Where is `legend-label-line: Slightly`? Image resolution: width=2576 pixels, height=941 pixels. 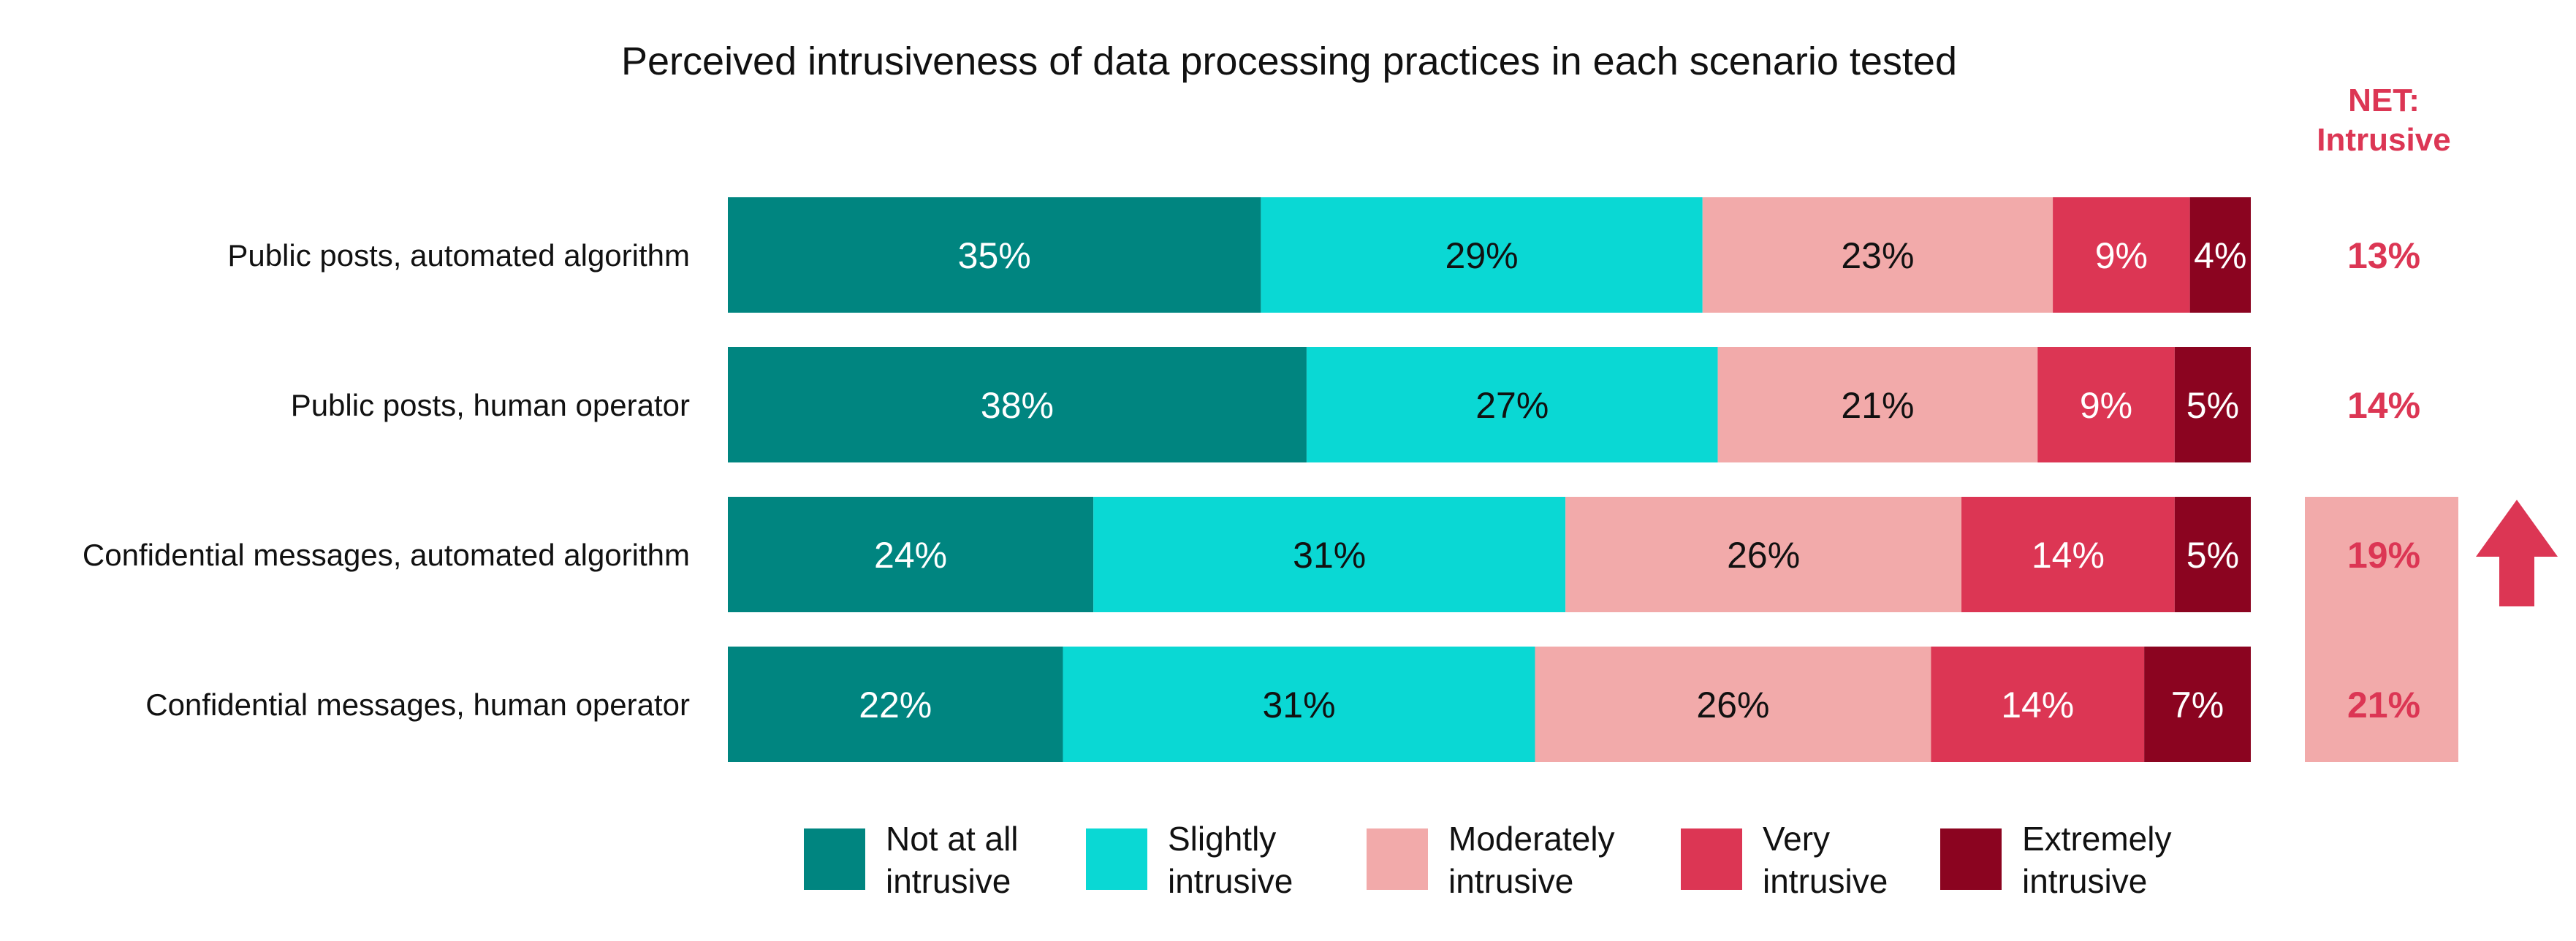
legend-label-line: Slightly is located at coordinates (1222, 839).